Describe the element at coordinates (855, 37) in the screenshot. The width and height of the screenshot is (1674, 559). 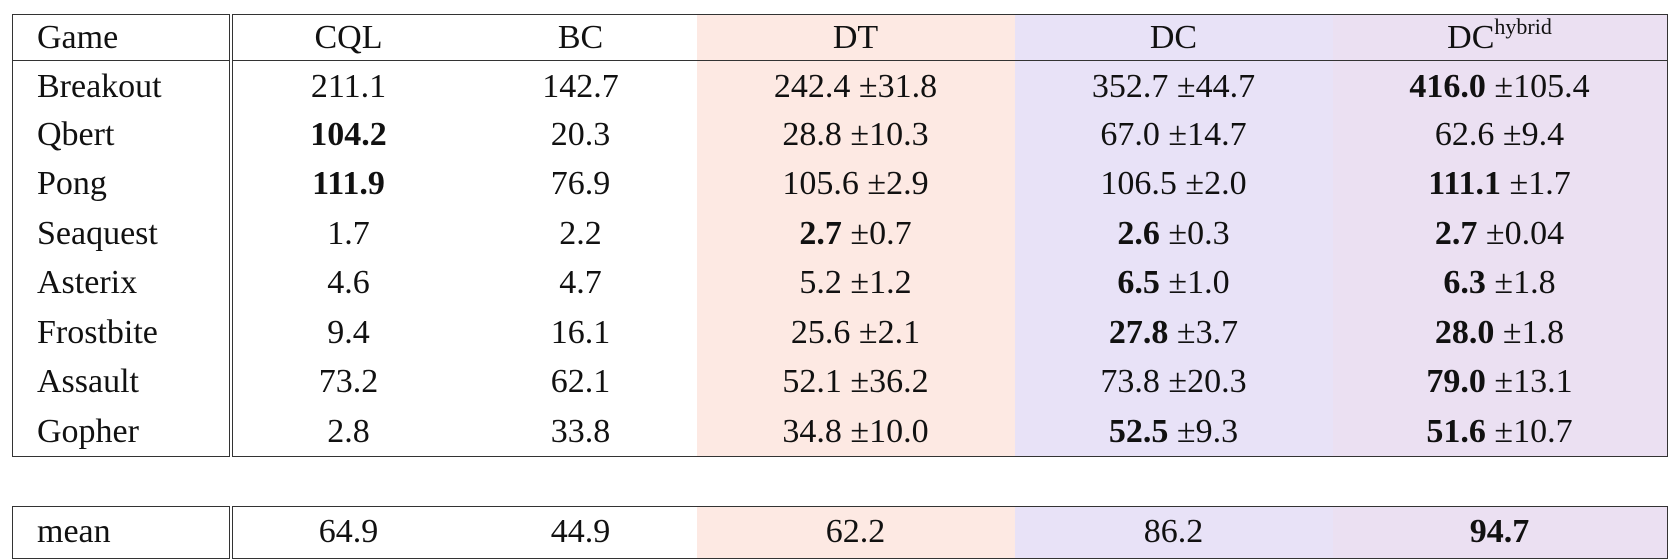
I see `header-dt: DT` at that location.